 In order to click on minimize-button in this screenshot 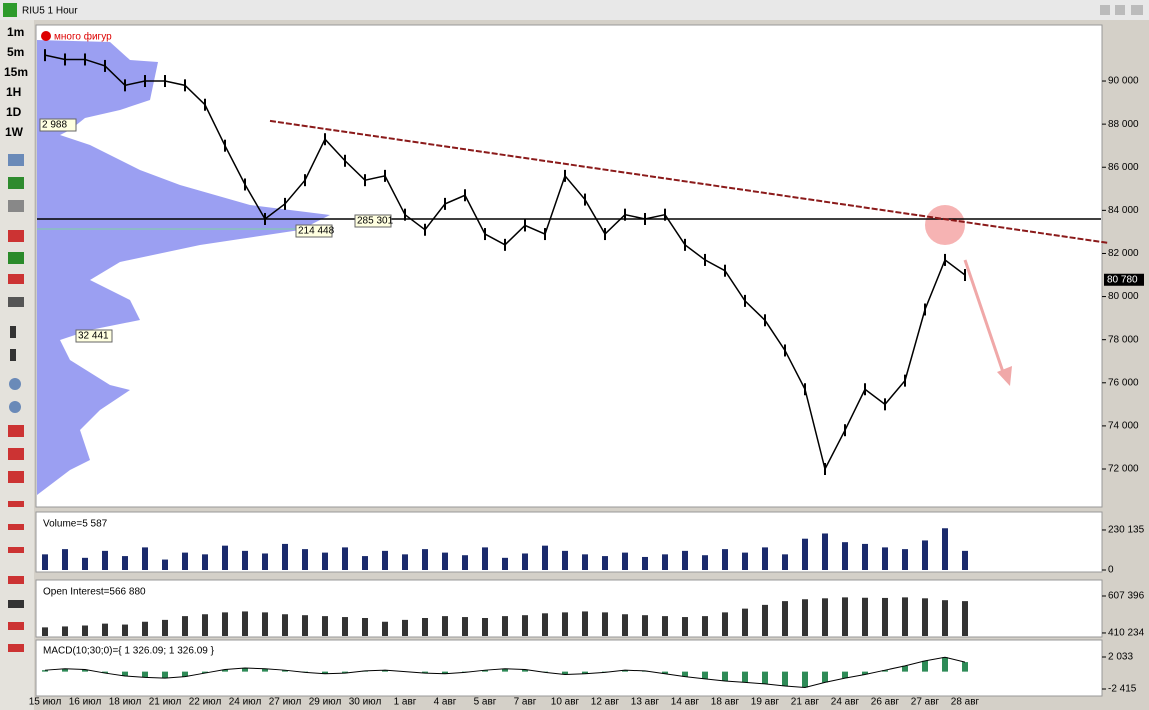, I will do `click(1105, 10)`.